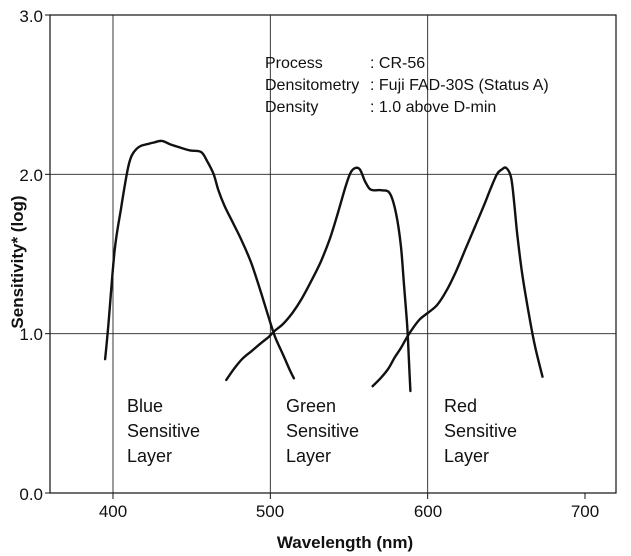 The height and width of the screenshot is (556, 631). What do you see at coordinates (433, 107) in the screenshot?
I see `annotation-value: : 1.0 above D-min` at bounding box center [433, 107].